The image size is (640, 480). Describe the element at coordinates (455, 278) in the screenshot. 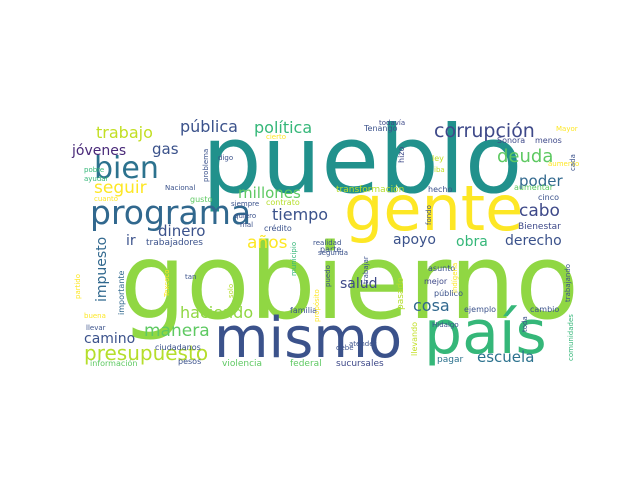

I see `word-indigena: indígena` at that location.